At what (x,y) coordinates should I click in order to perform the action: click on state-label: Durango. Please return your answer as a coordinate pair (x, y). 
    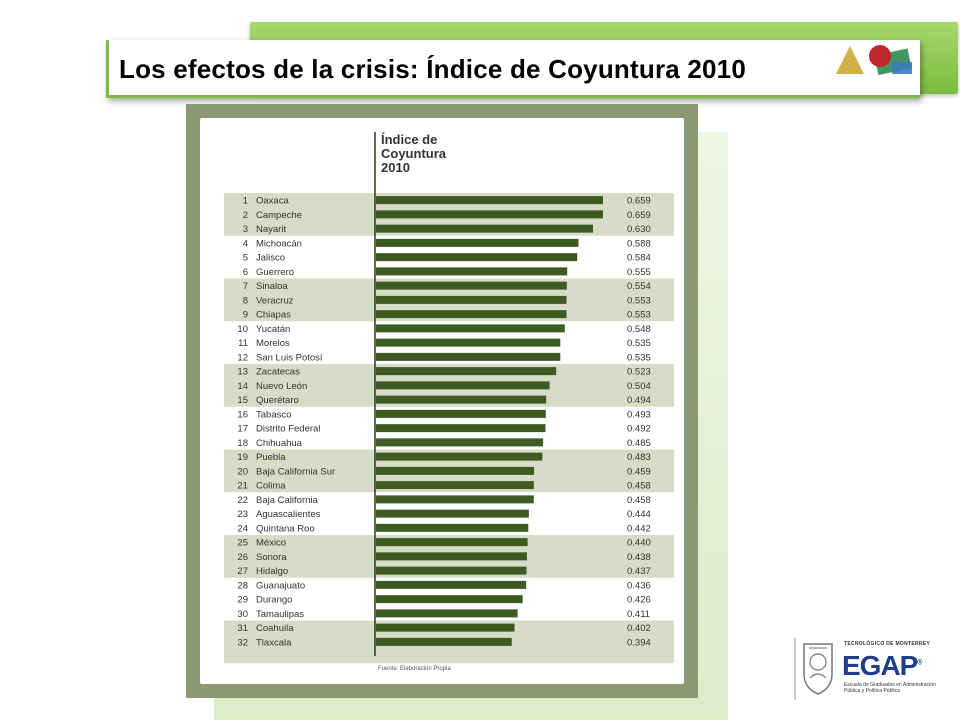
    Looking at the image, I should click on (274, 600).